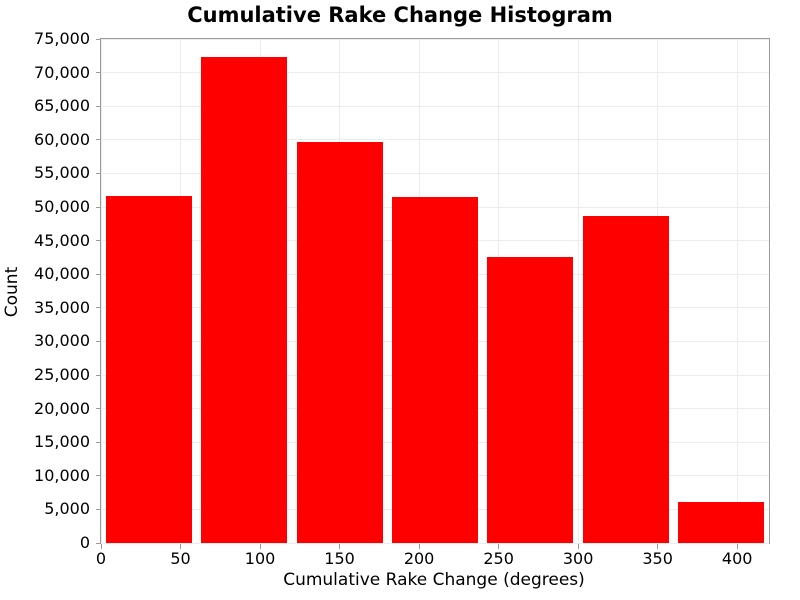 This screenshot has height=600, width=800. What do you see at coordinates (498, 558) in the screenshot?
I see `x-tick-label: 250` at bounding box center [498, 558].